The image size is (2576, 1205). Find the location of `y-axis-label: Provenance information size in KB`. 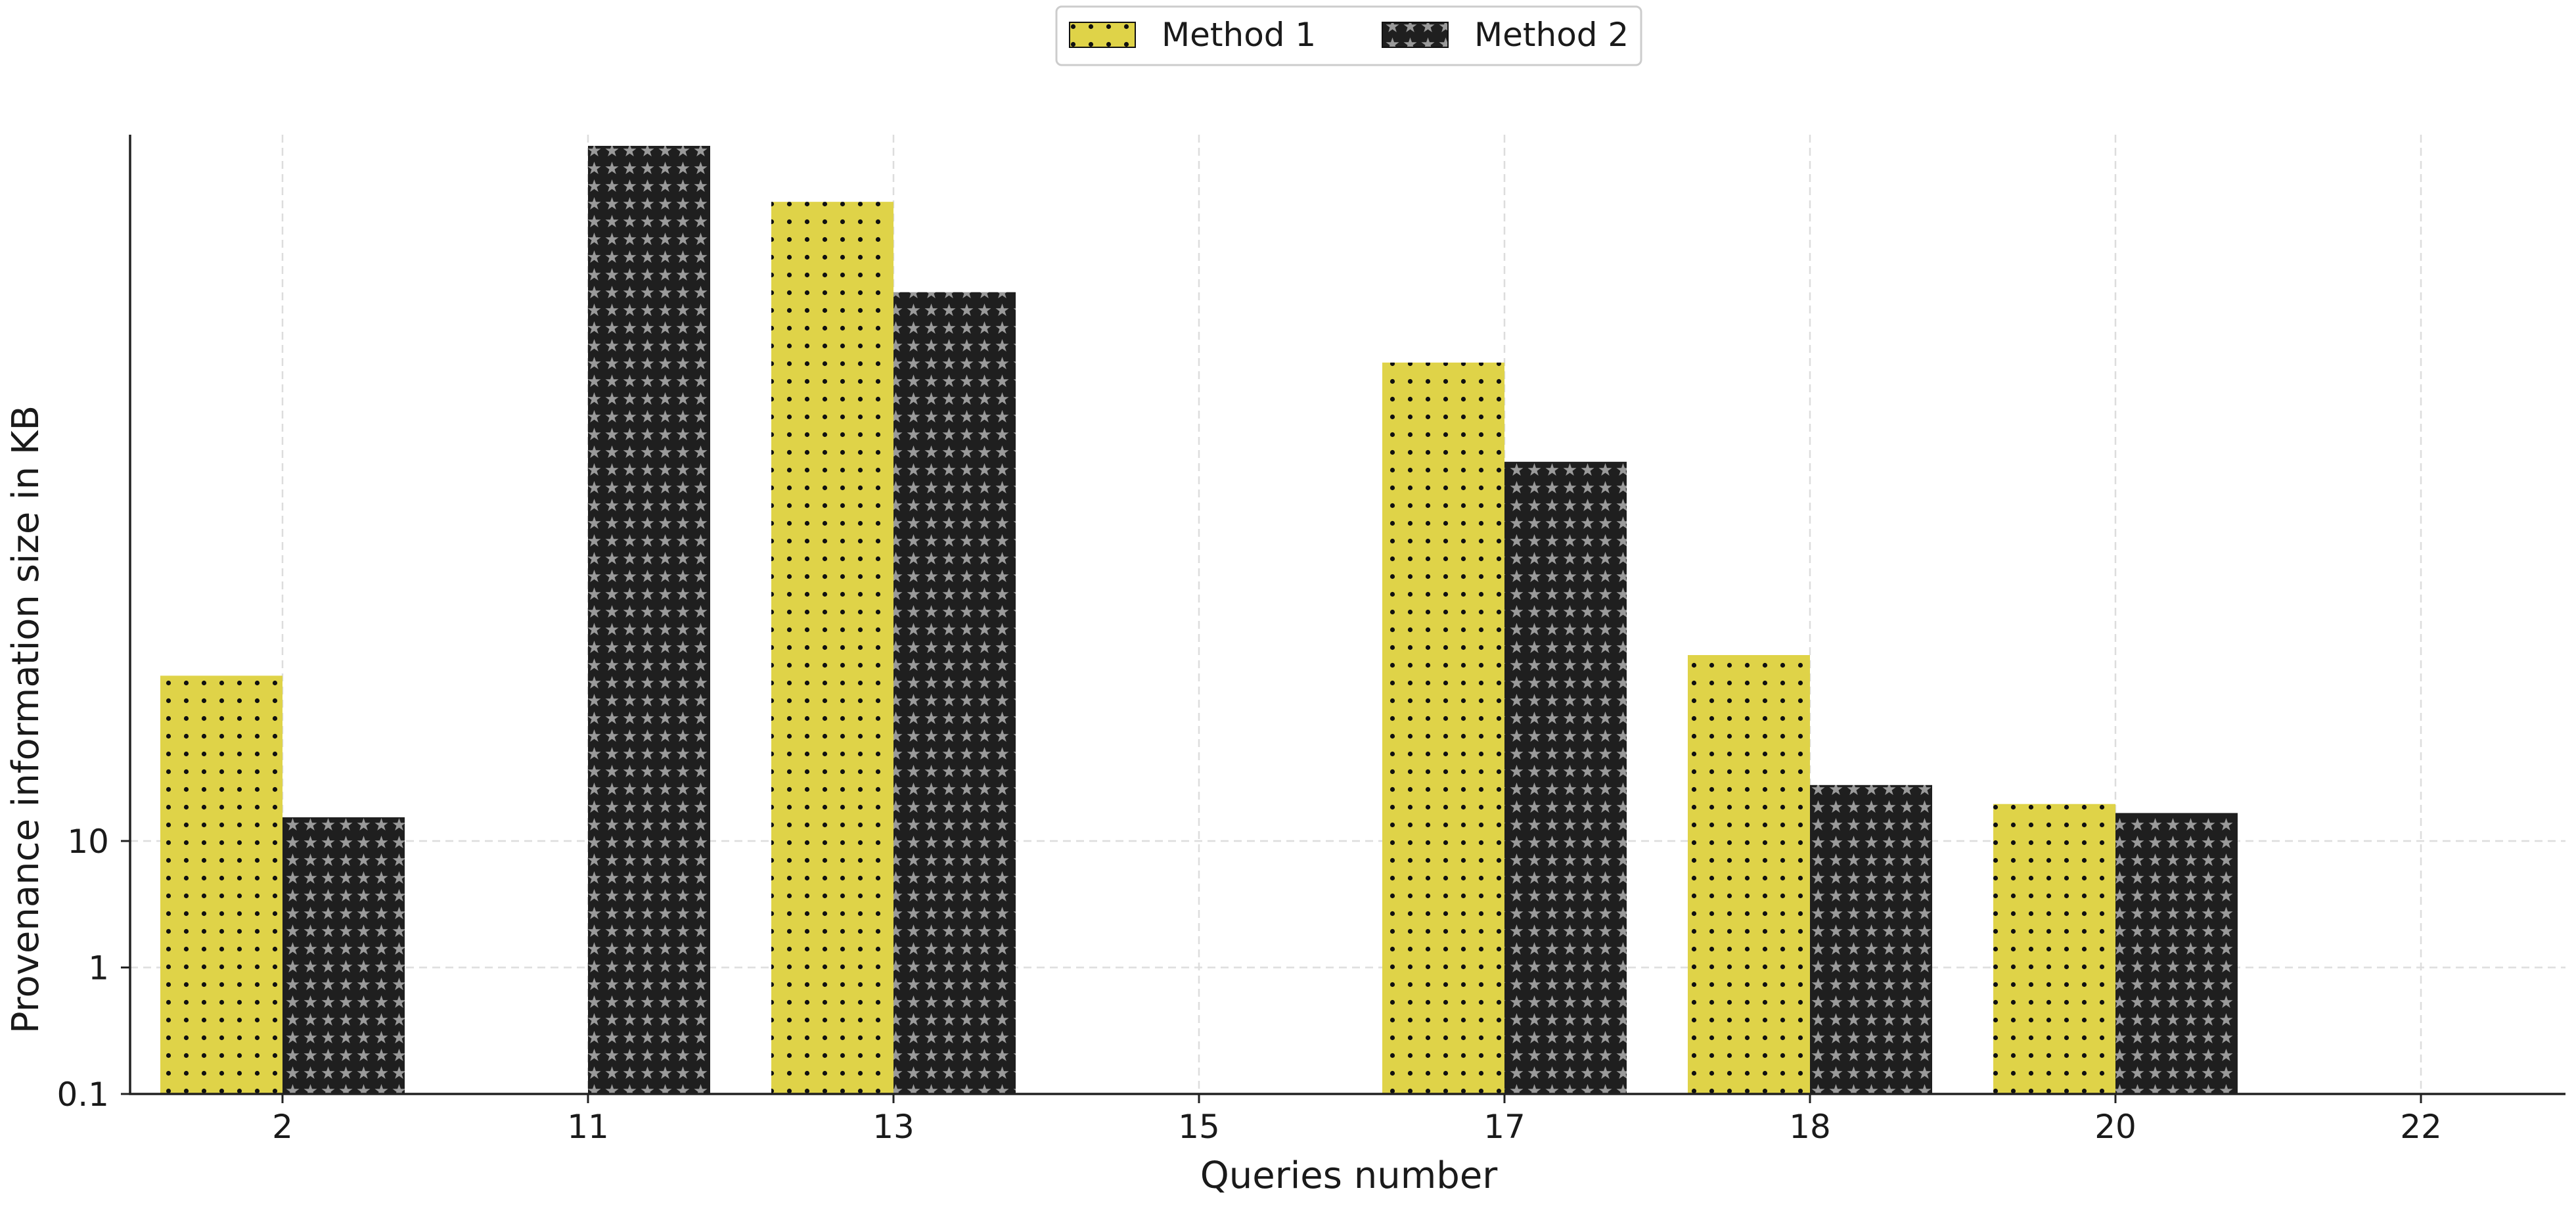

y-axis-label: Provenance information size in KB is located at coordinates (26, 719).